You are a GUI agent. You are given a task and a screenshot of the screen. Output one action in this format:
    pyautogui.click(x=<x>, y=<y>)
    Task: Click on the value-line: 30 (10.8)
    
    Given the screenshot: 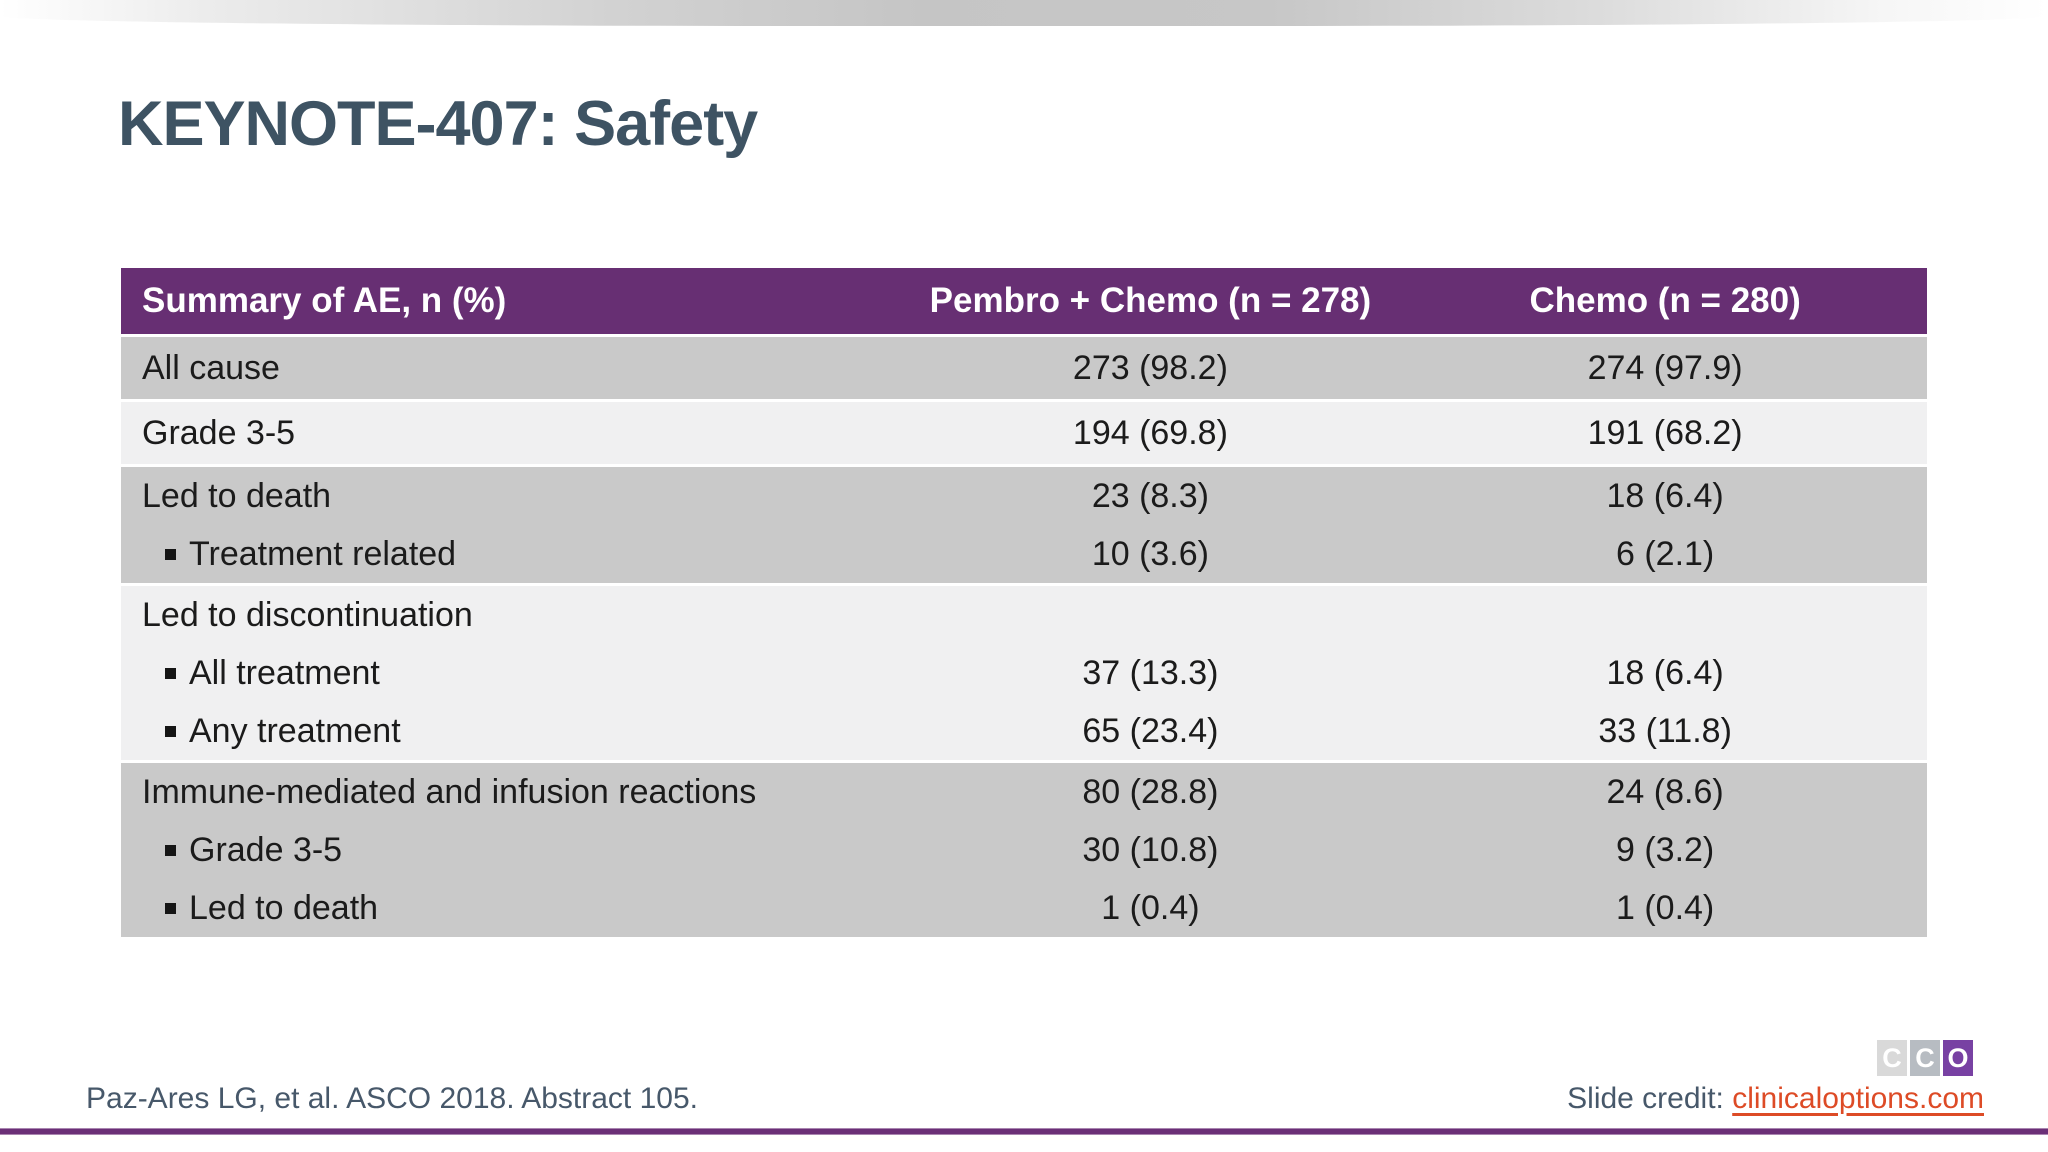 What is the action you would take?
    pyautogui.click(x=1151, y=850)
    